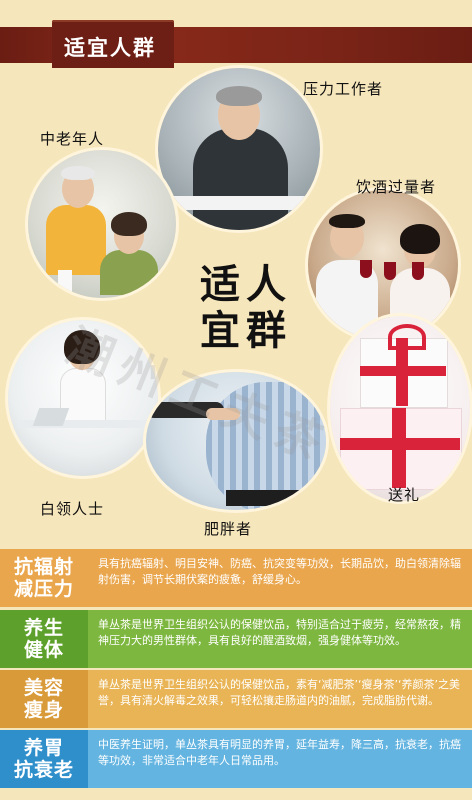 The image size is (472, 800). I want to click on feature-tag-line1: 养胃, so click(43, 748).